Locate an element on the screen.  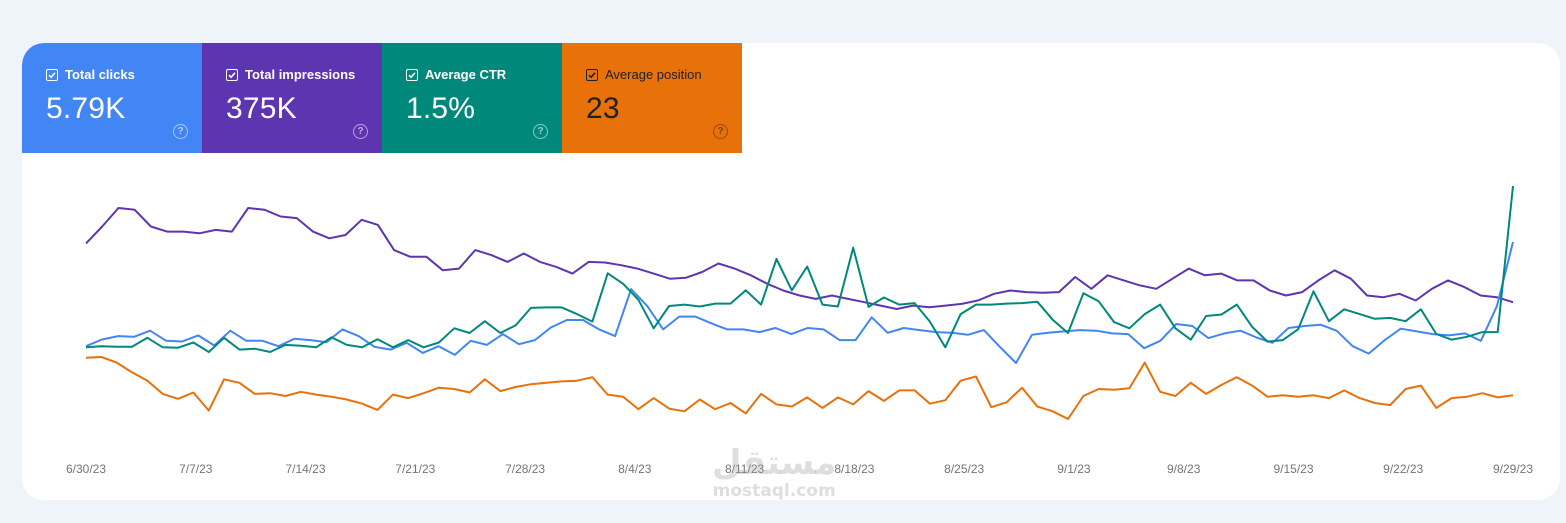
x-tick-label: 8/11/23 is located at coordinates (744, 469).